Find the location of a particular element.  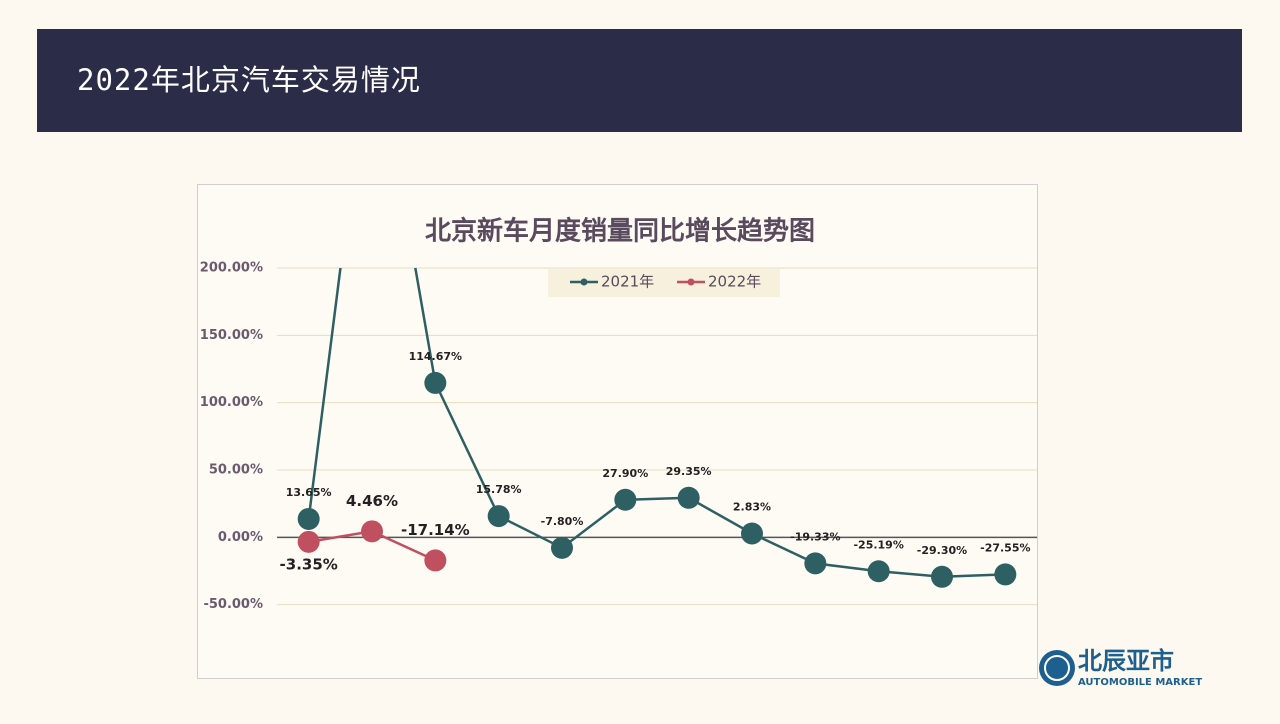

header-title: 2022年北京汽车交易情况 is located at coordinates (249, 80).